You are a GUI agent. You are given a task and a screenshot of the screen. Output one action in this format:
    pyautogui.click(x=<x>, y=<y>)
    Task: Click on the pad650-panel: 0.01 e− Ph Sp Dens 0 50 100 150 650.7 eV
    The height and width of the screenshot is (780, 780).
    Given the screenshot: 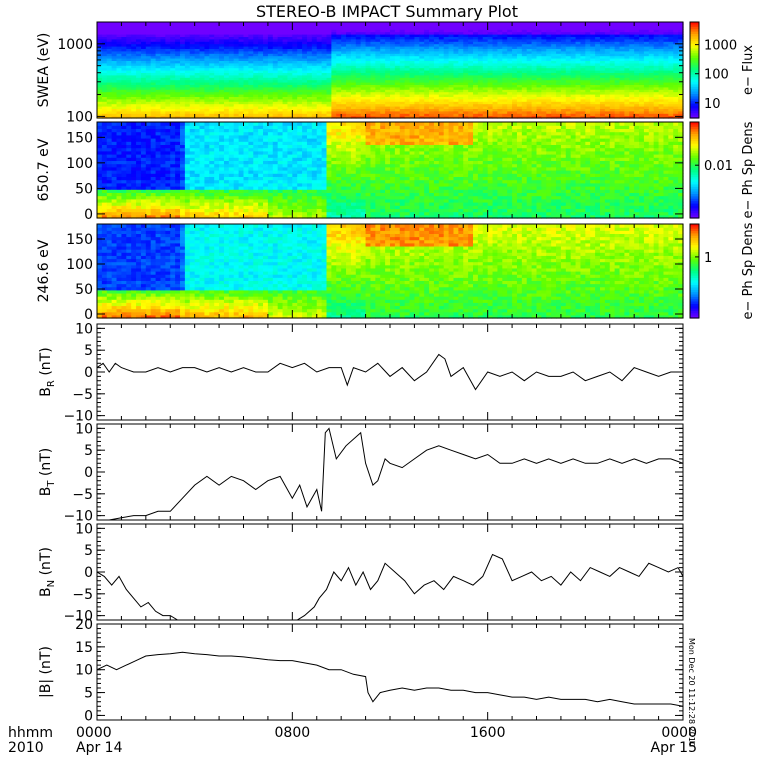 What is the action you would take?
    pyautogui.click(x=396, y=172)
    